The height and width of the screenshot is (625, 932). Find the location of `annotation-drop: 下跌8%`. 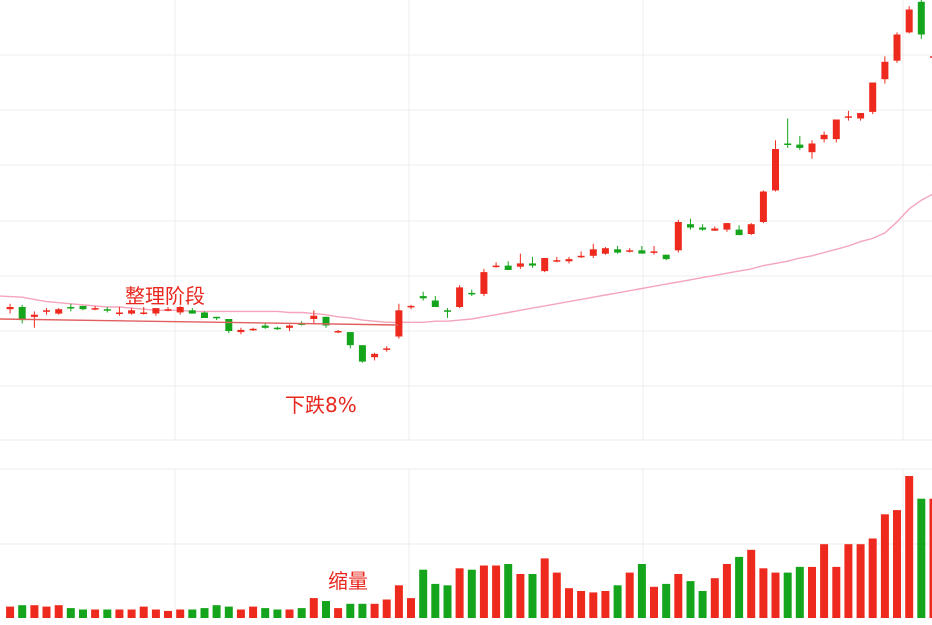

annotation-drop: 下跌8% is located at coordinates (321, 405).